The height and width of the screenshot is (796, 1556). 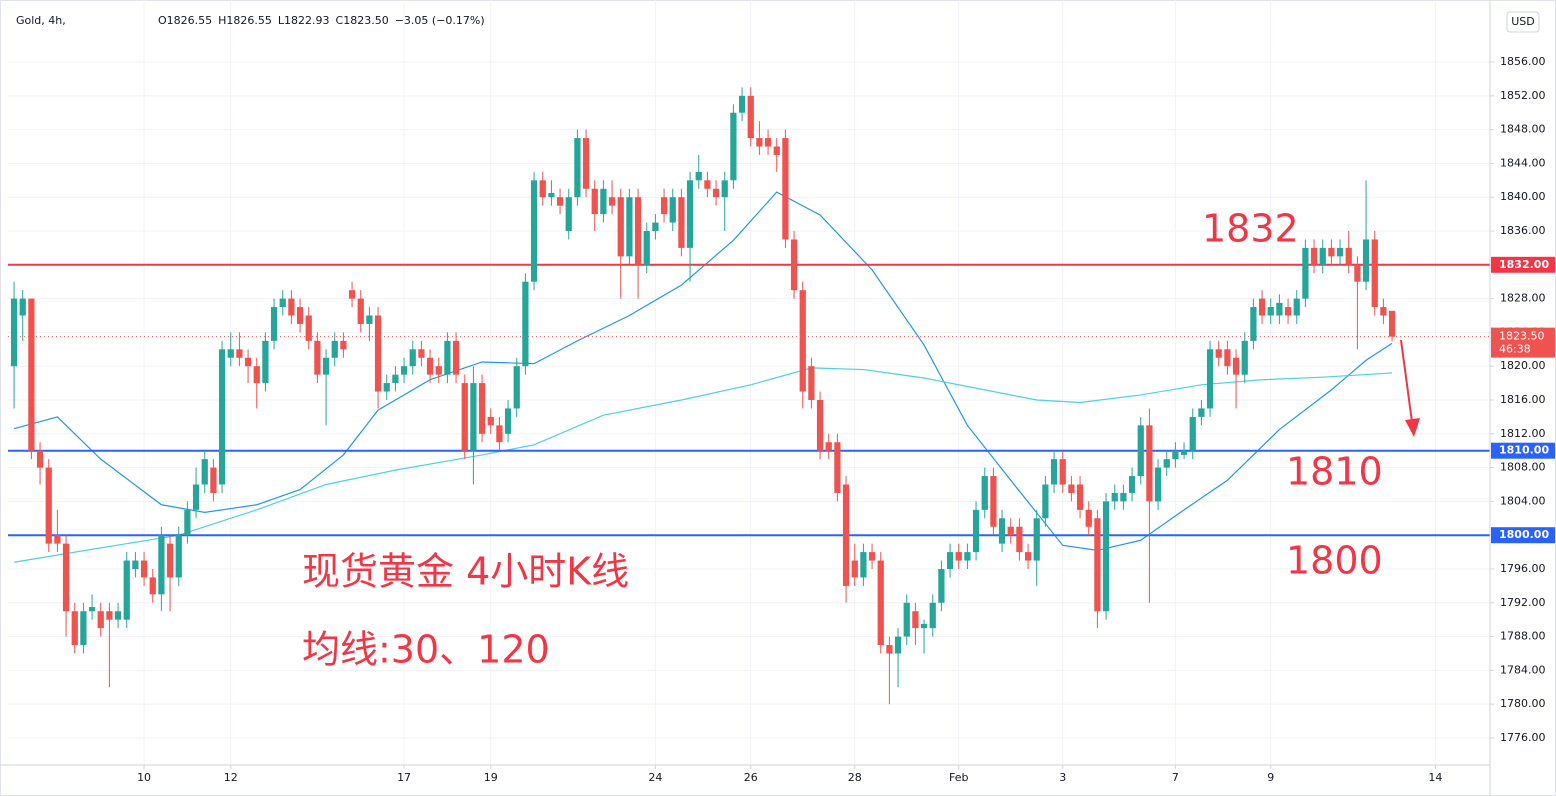 I want to click on y-tick-label: 1844.00, so click(x=1523, y=162).